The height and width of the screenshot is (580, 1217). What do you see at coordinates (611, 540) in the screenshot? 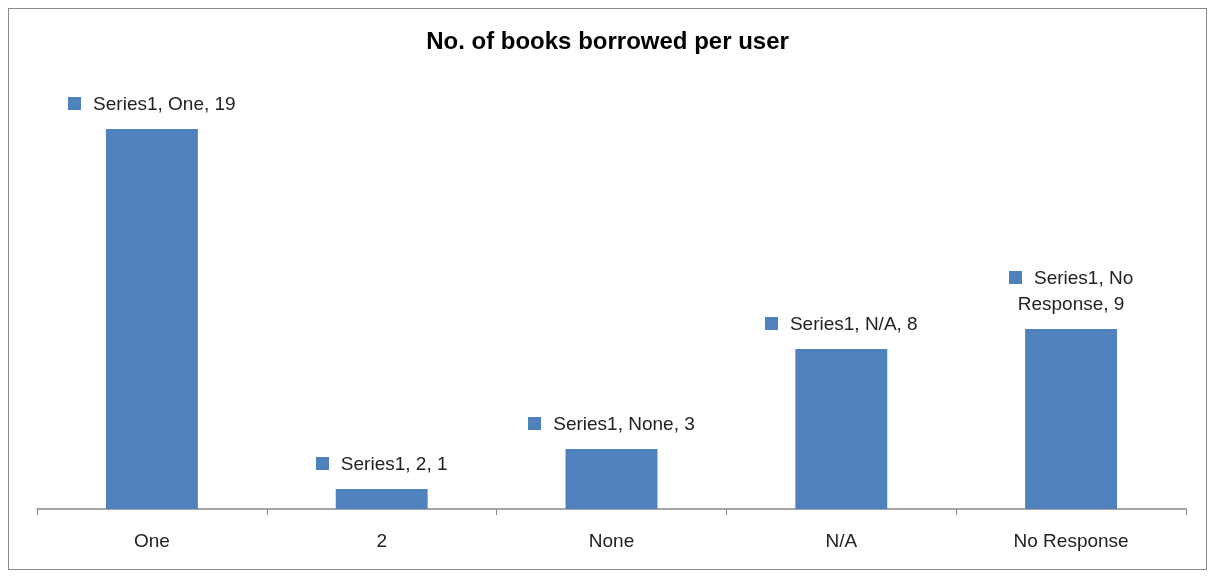
I see `x-tick-label: None` at bounding box center [611, 540].